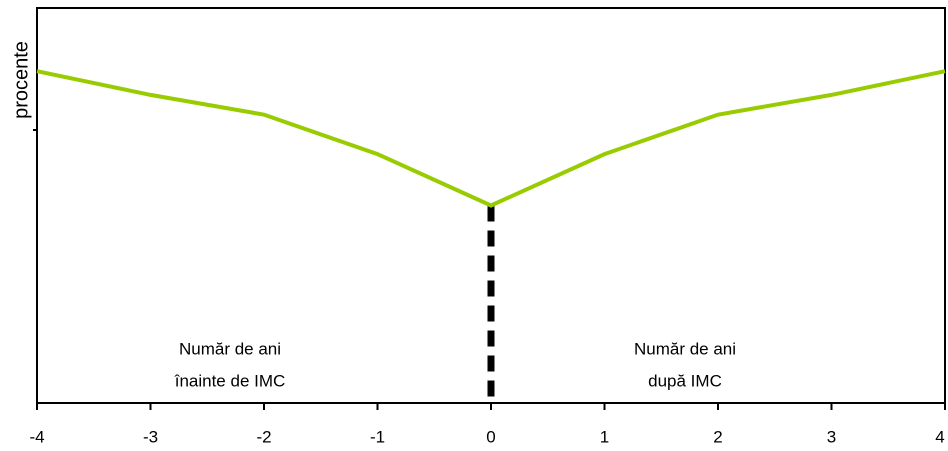 The width and height of the screenshot is (948, 451). I want to click on x-tick-label: 3, so click(831, 436).